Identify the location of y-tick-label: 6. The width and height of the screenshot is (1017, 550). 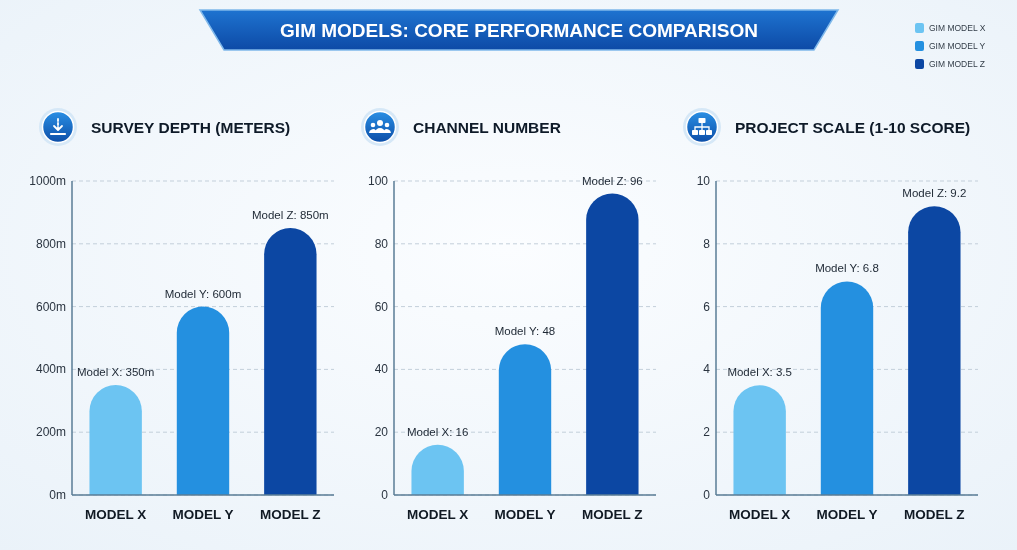
(707, 306).